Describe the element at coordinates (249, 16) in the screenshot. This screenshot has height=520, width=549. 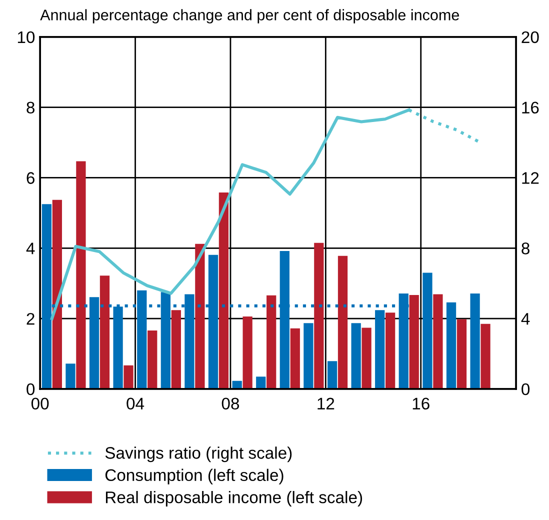
I see `chart-title: Annual percentage change and per cent of disposable income` at that location.